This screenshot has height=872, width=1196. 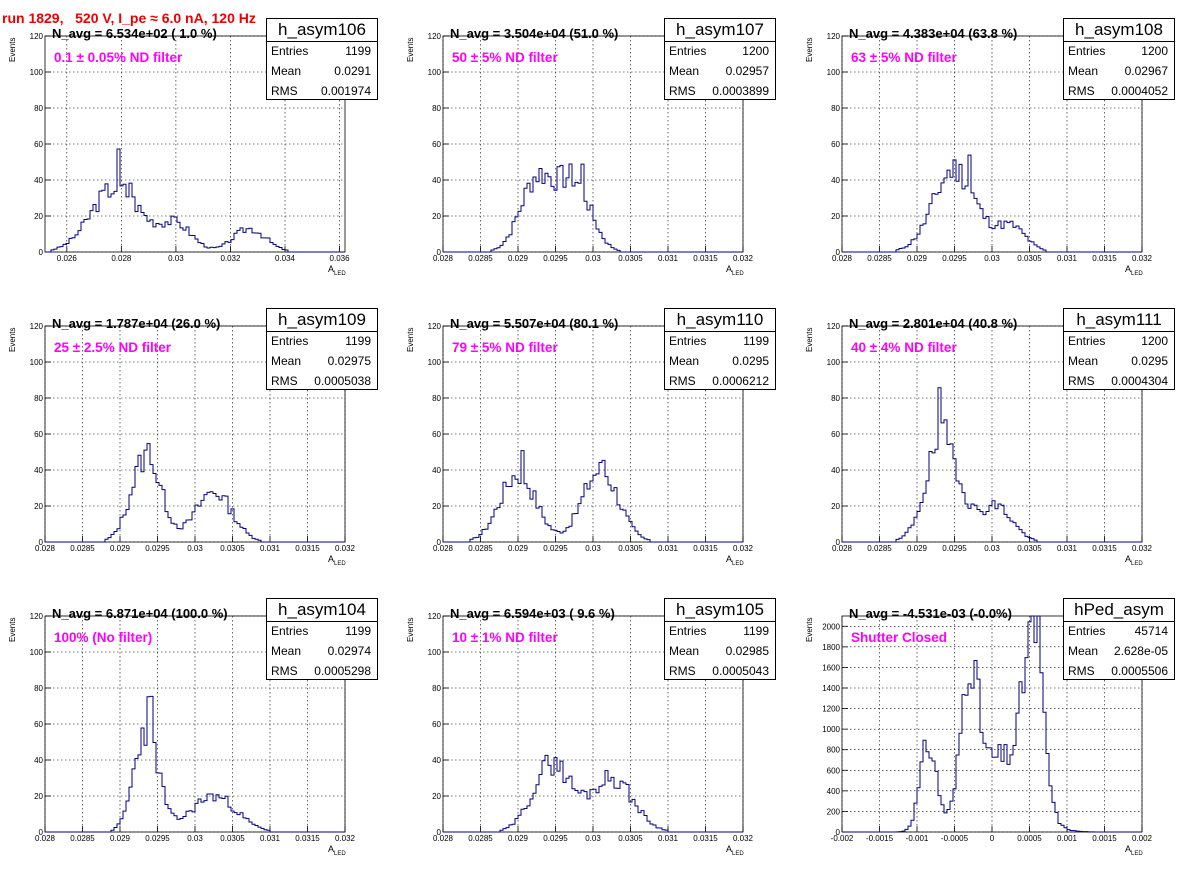 What do you see at coordinates (992, 258) in the screenshot?
I see `x-tick-label: 0.03` at bounding box center [992, 258].